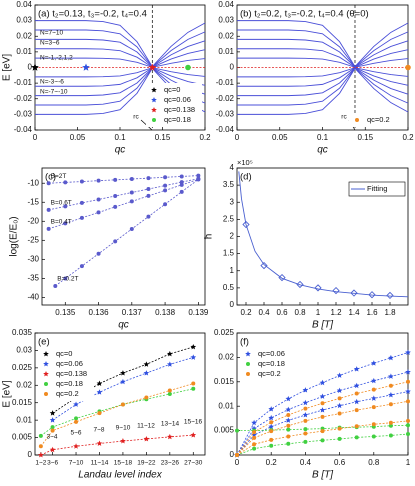  I want to click on x-tick-label: 1, so click(318, 312).